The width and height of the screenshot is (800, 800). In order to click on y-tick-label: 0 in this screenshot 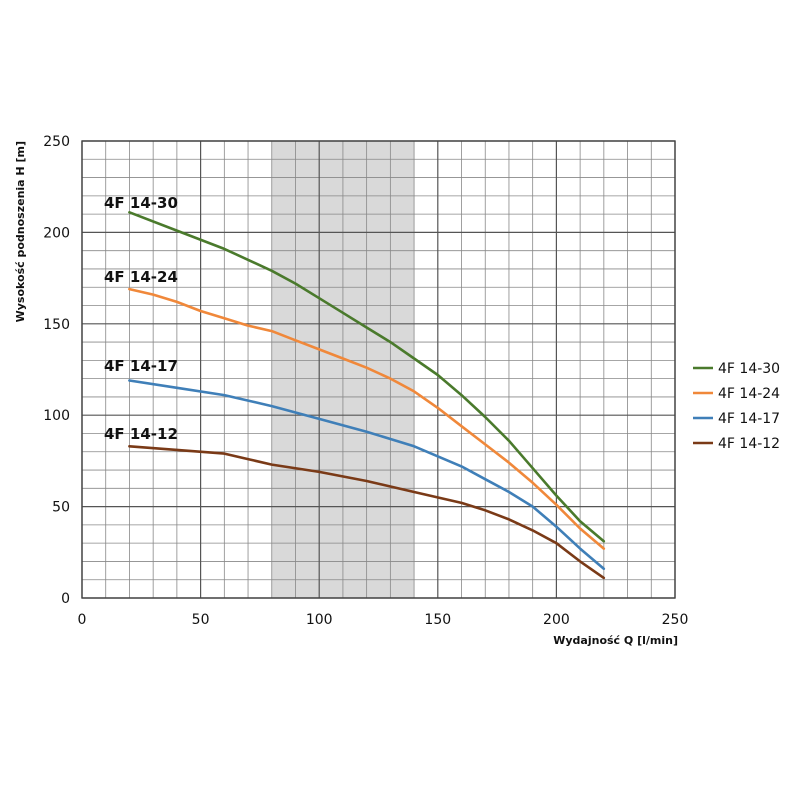, I will do `click(65, 599)`.